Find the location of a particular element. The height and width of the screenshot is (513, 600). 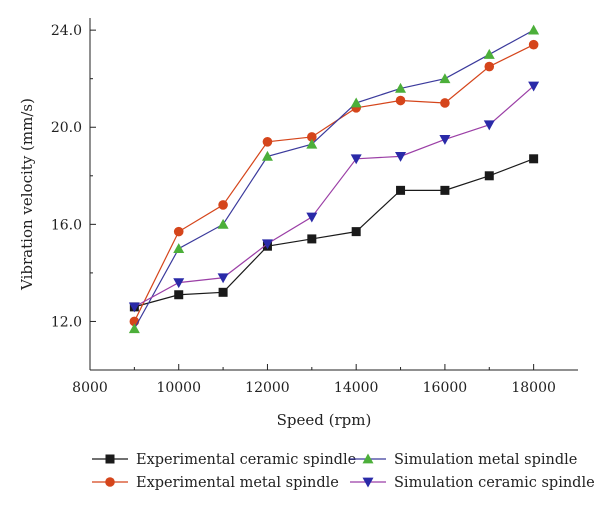

y-tick-label: 20.0 is located at coordinates (66, 128).